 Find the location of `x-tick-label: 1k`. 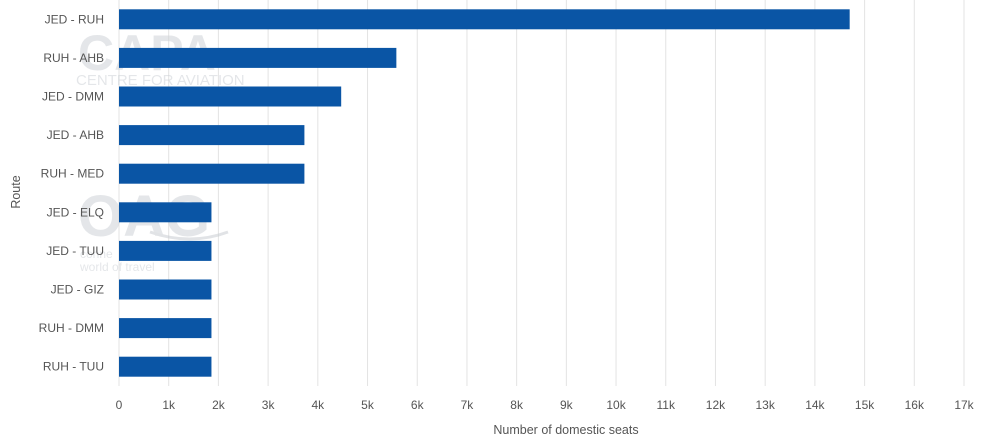

x-tick-label: 1k is located at coordinates (169, 405).